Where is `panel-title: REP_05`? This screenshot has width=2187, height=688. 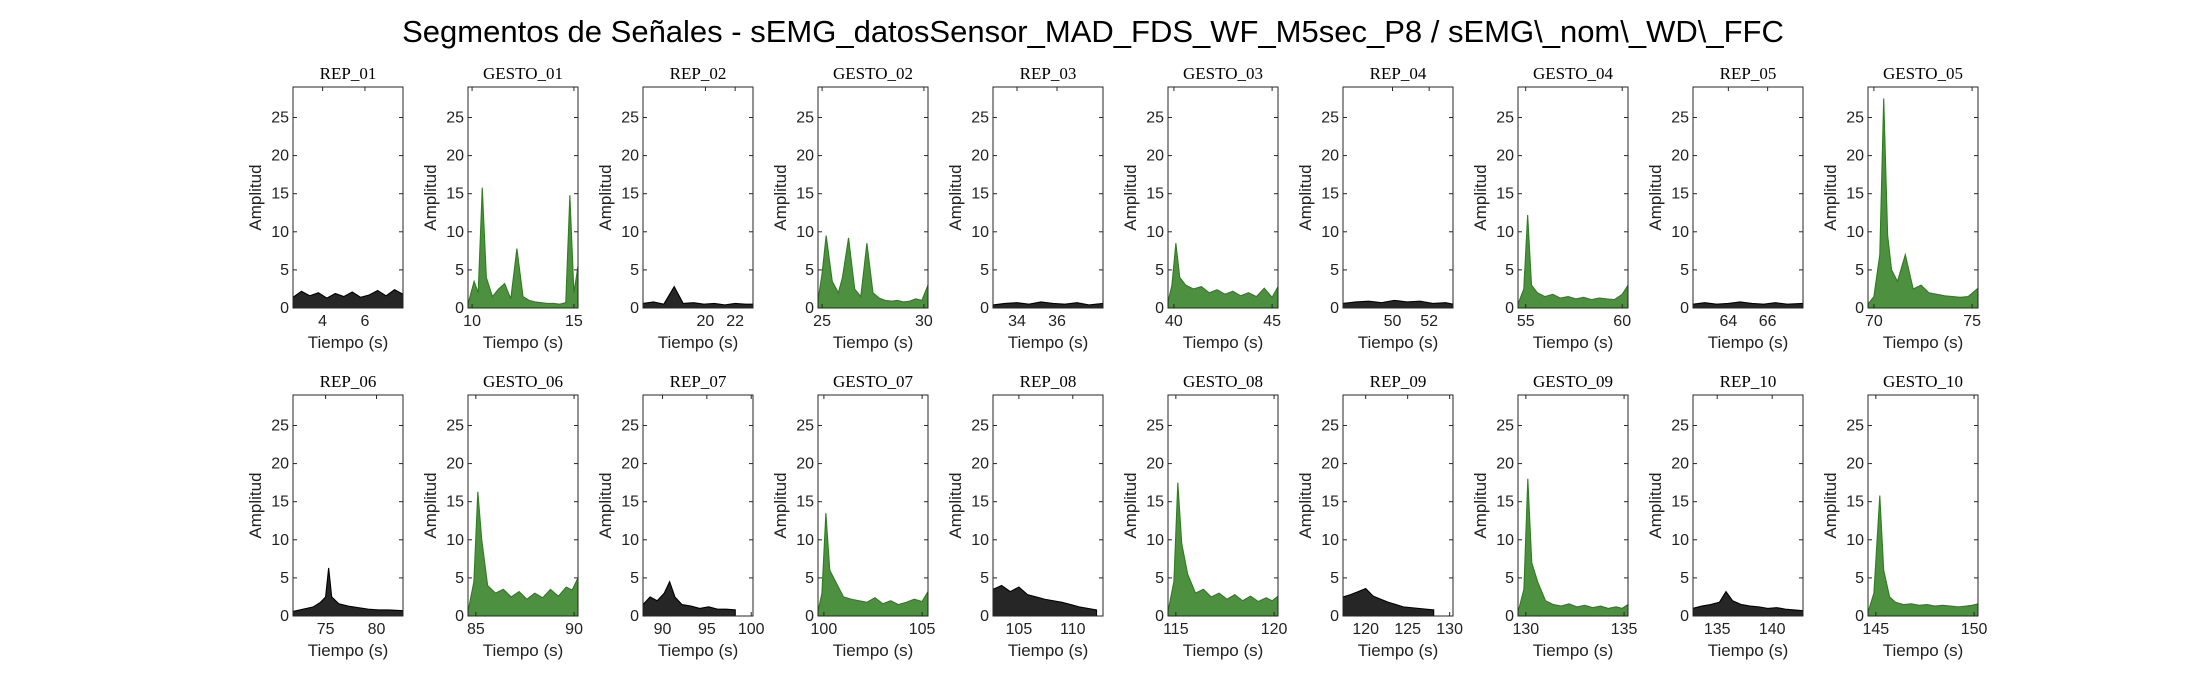 panel-title: REP_05 is located at coordinates (1748, 73).